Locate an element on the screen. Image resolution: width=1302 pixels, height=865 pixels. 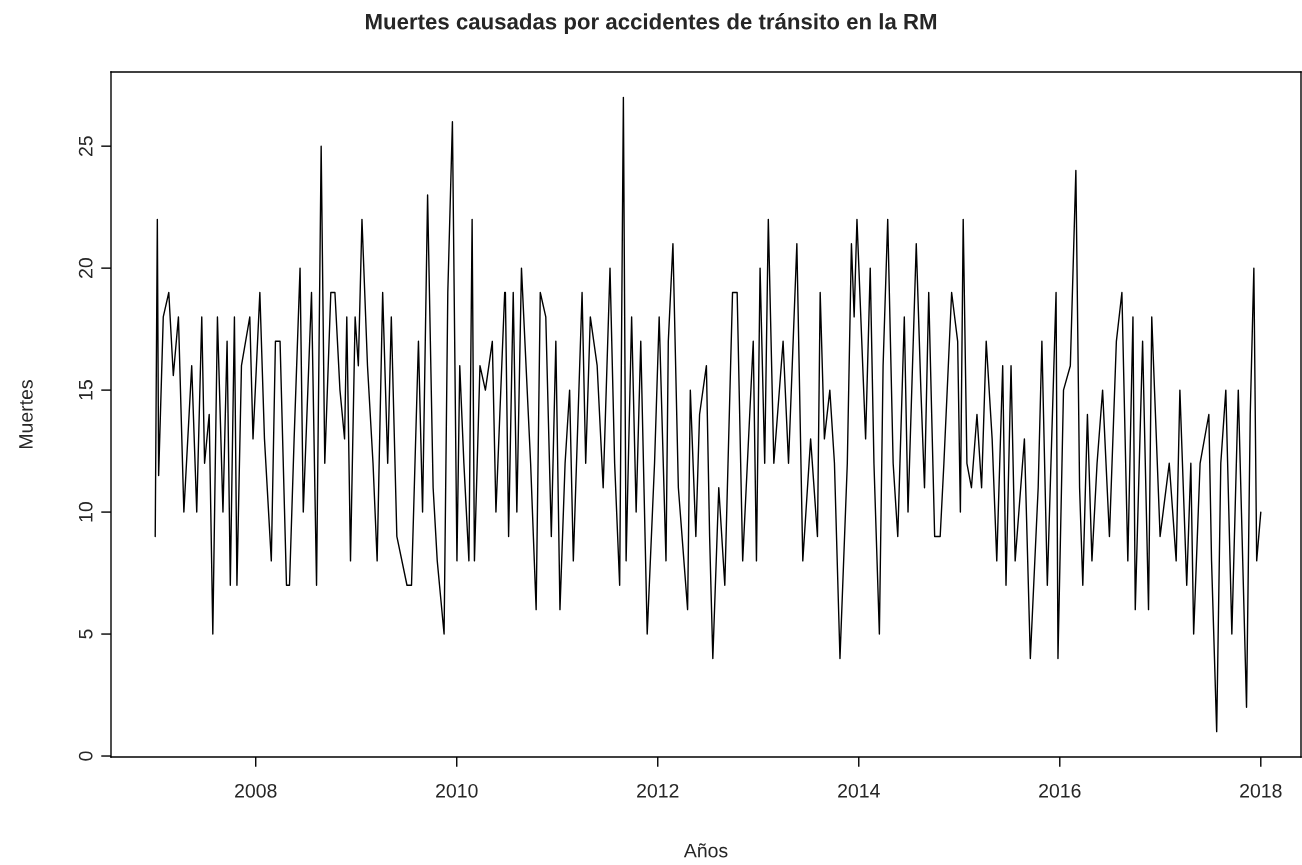
x-tick-label: 2016 is located at coordinates (1060, 790).